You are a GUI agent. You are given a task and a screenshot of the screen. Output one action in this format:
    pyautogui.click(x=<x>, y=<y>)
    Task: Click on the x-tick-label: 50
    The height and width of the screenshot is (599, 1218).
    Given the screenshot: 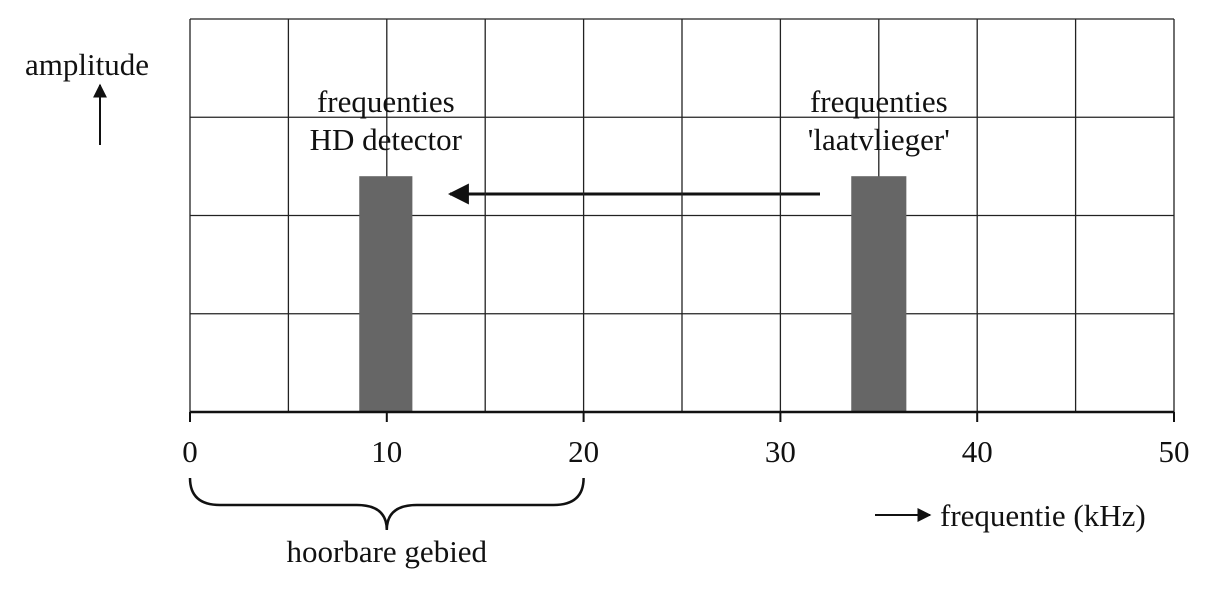 What is the action you would take?
    pyautogui.click(x=1174, y=451)
    